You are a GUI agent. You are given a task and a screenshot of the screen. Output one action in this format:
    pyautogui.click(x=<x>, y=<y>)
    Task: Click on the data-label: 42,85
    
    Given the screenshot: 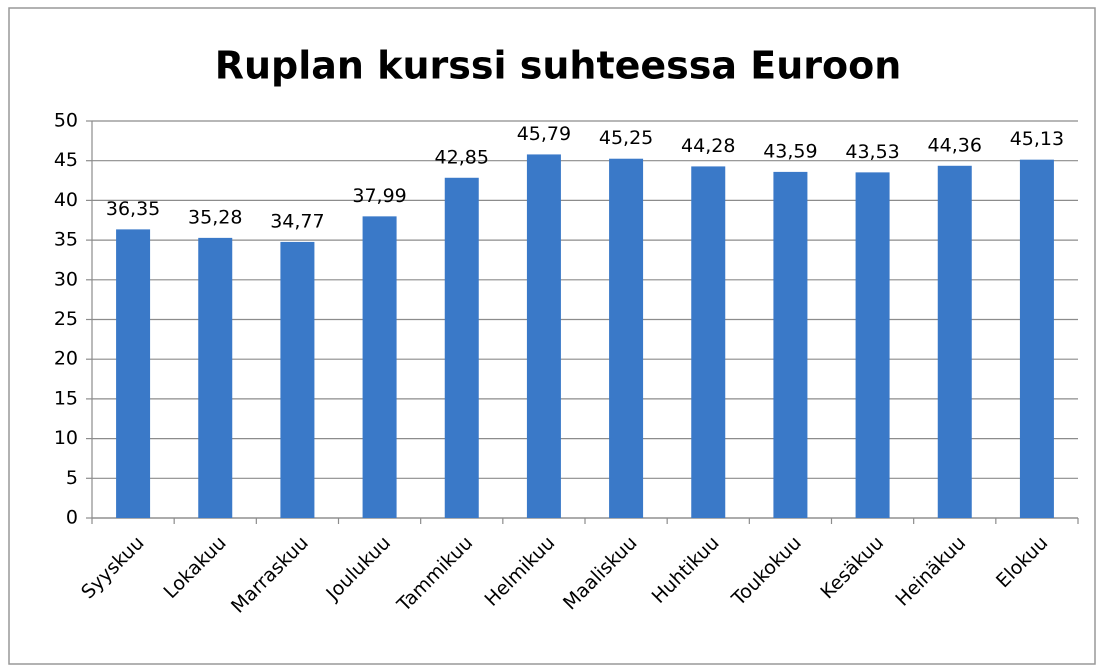 What is the action you would take?
    pyautogui.click(x=462, y=157)
    